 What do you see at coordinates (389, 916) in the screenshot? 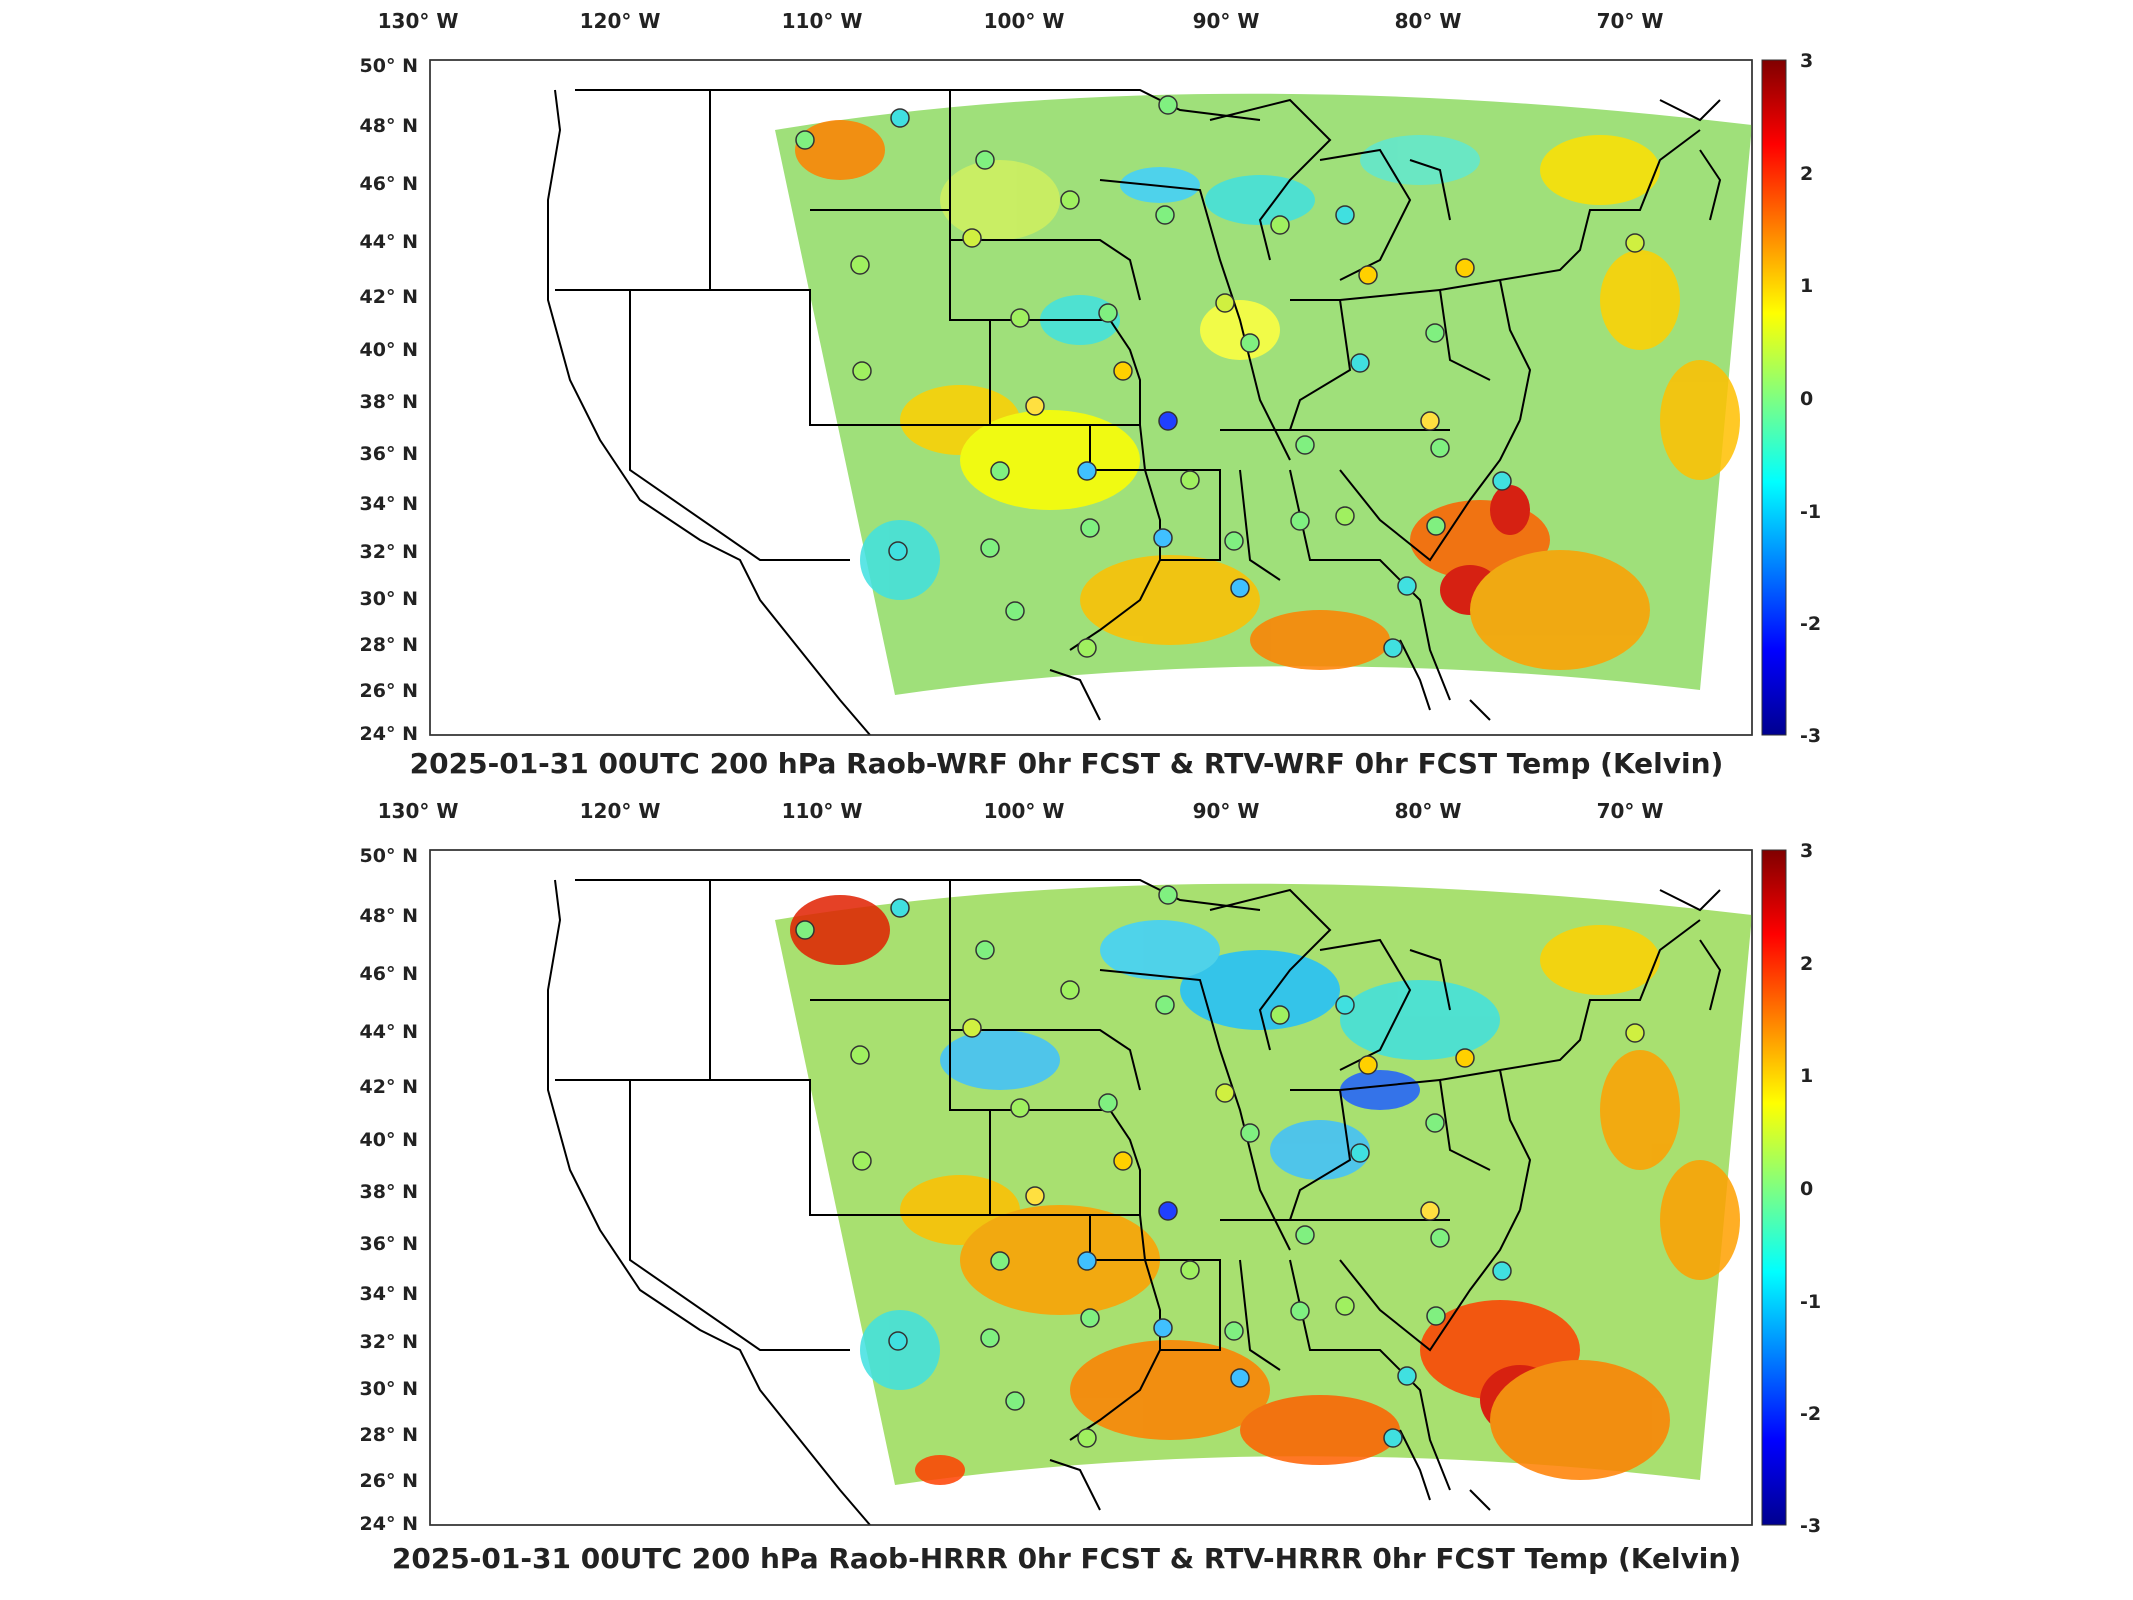
I see `lat-label: 48° N` at bounding box center [389, 916].